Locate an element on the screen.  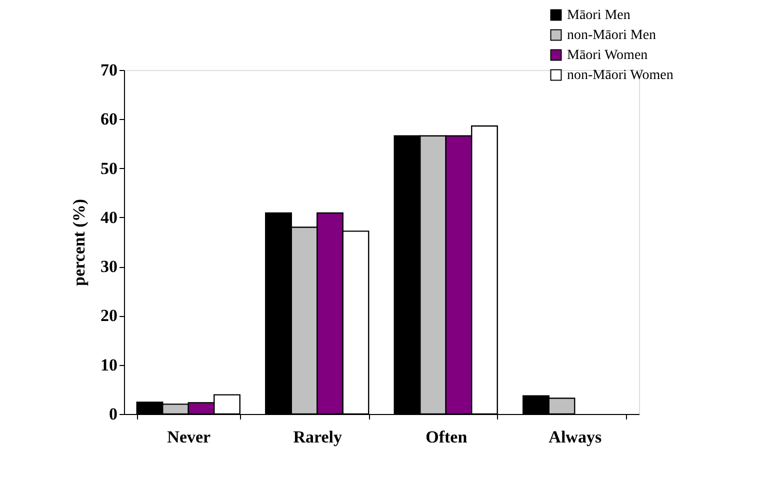
y-tick-label: 0 is located at coordinates (113, 414).